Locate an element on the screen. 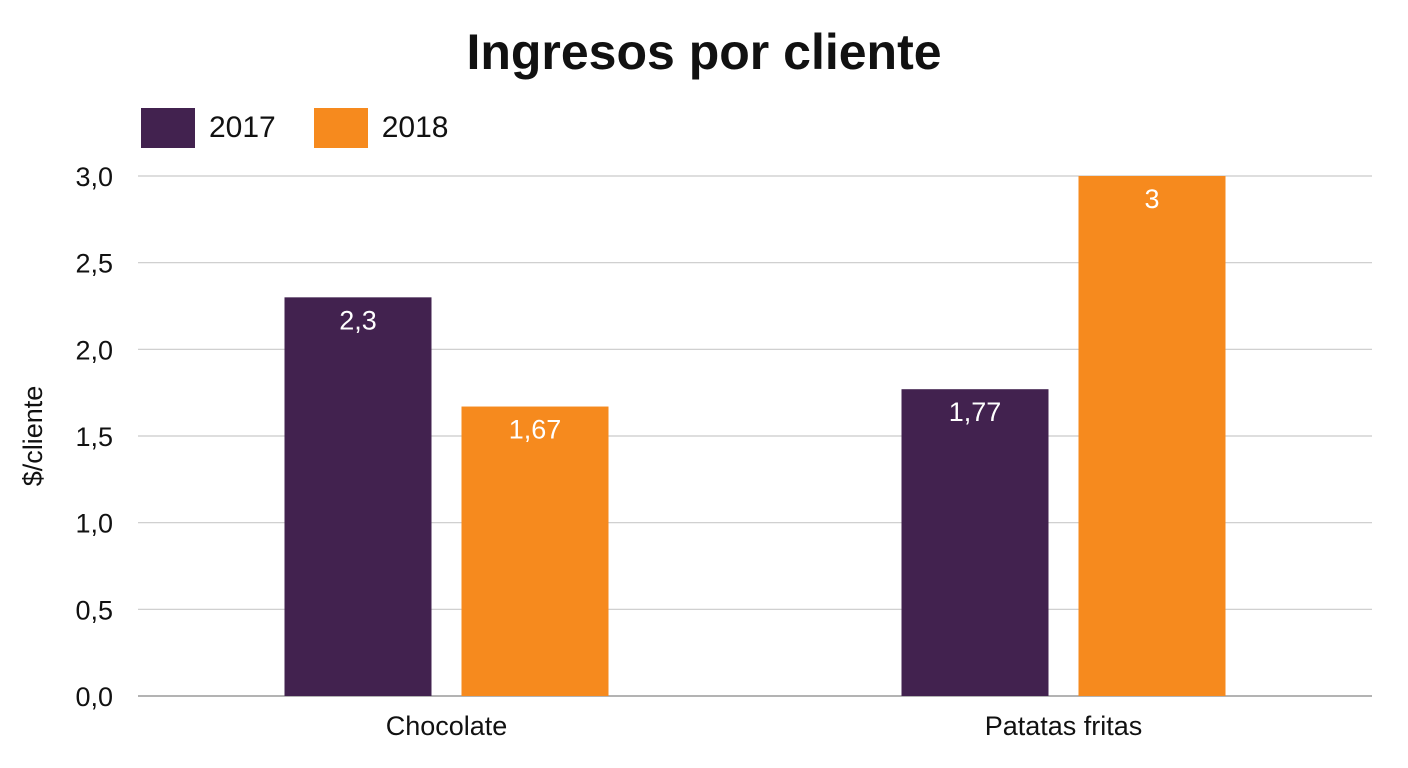 The height and width of the screenshot is (768, 1408). x-tick-label: Patatas fritas is located at coordinates (1064, 726).